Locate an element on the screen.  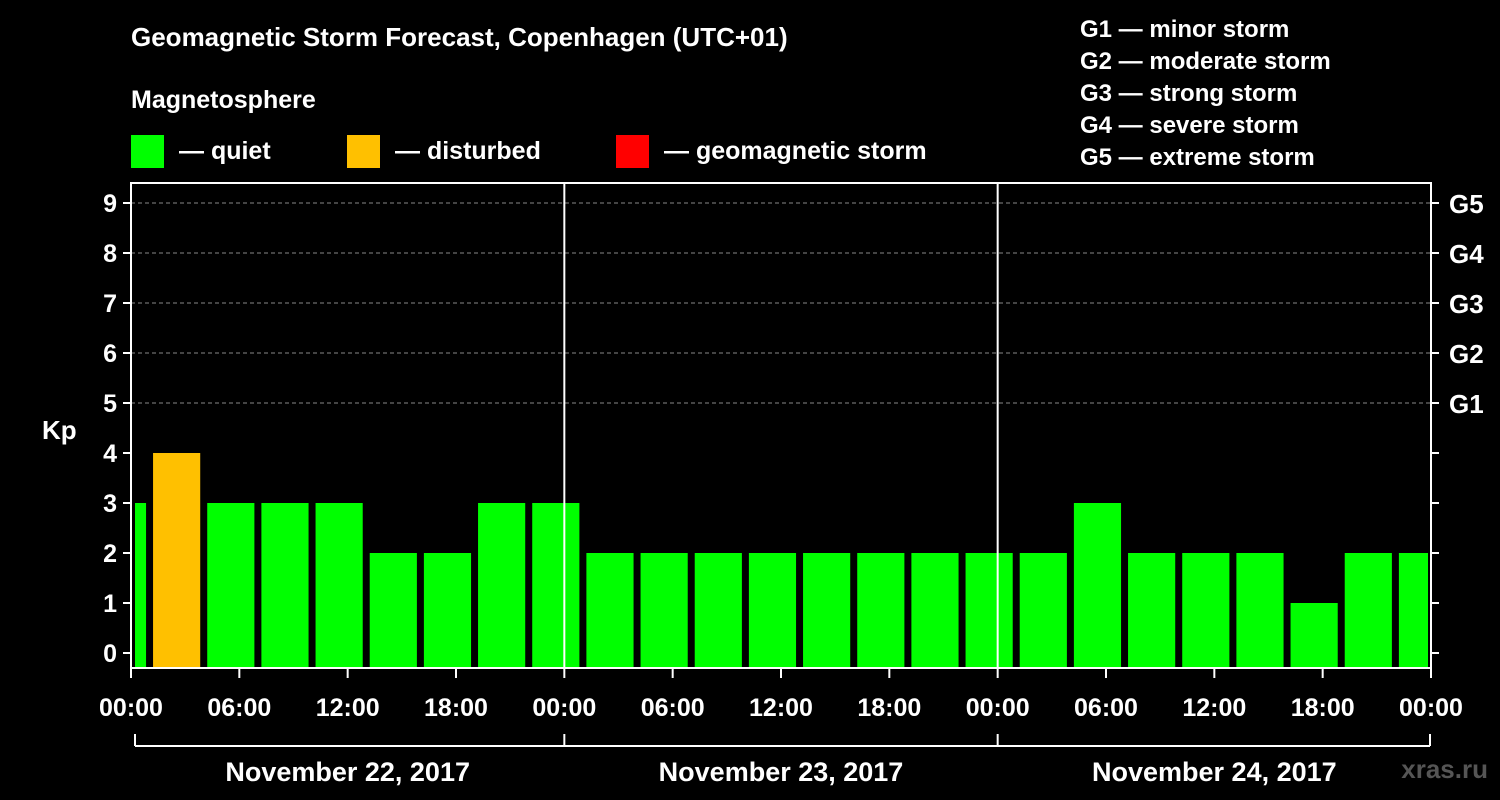
y-tick-label: 0 is located at coordinates (110, 654).